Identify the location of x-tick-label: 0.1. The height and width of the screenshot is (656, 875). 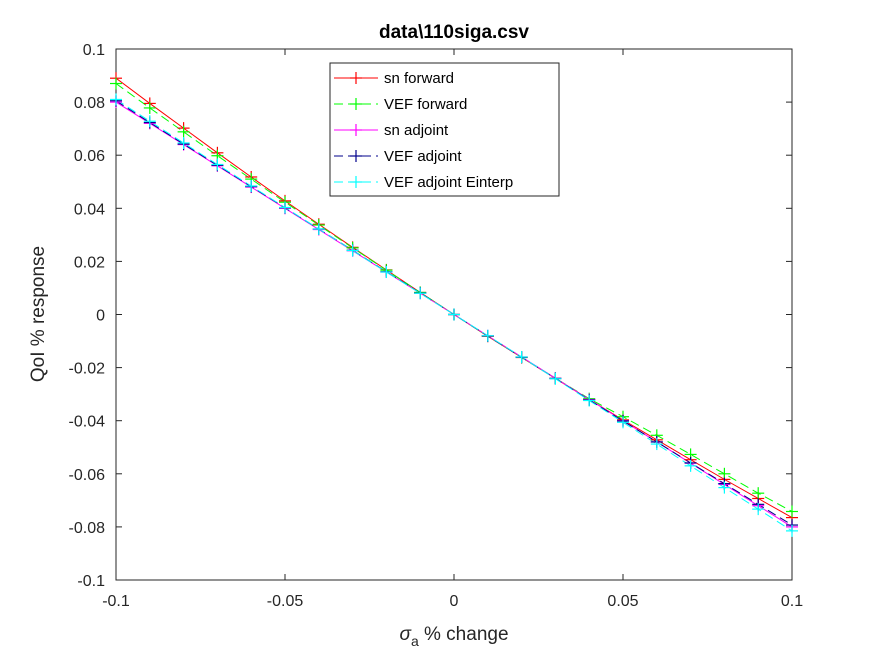
(792, 601).